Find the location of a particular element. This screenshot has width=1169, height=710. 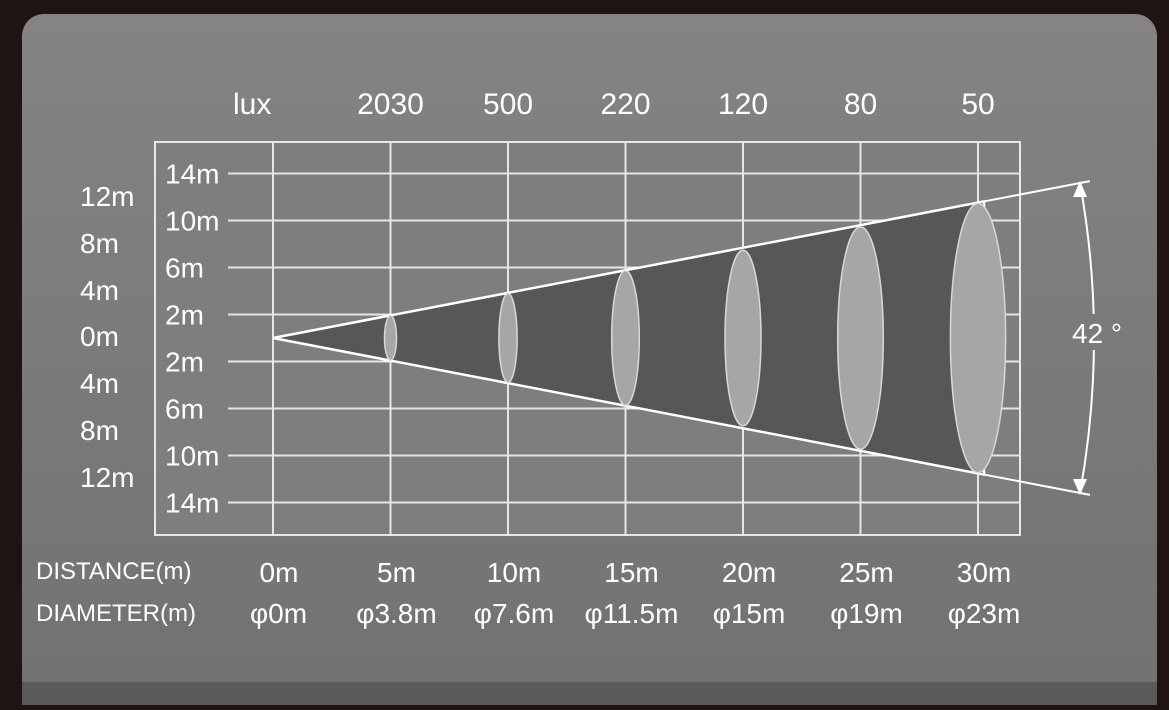

diameter-row-label: DIAMETER(m) is located at coordinates (116, 613).